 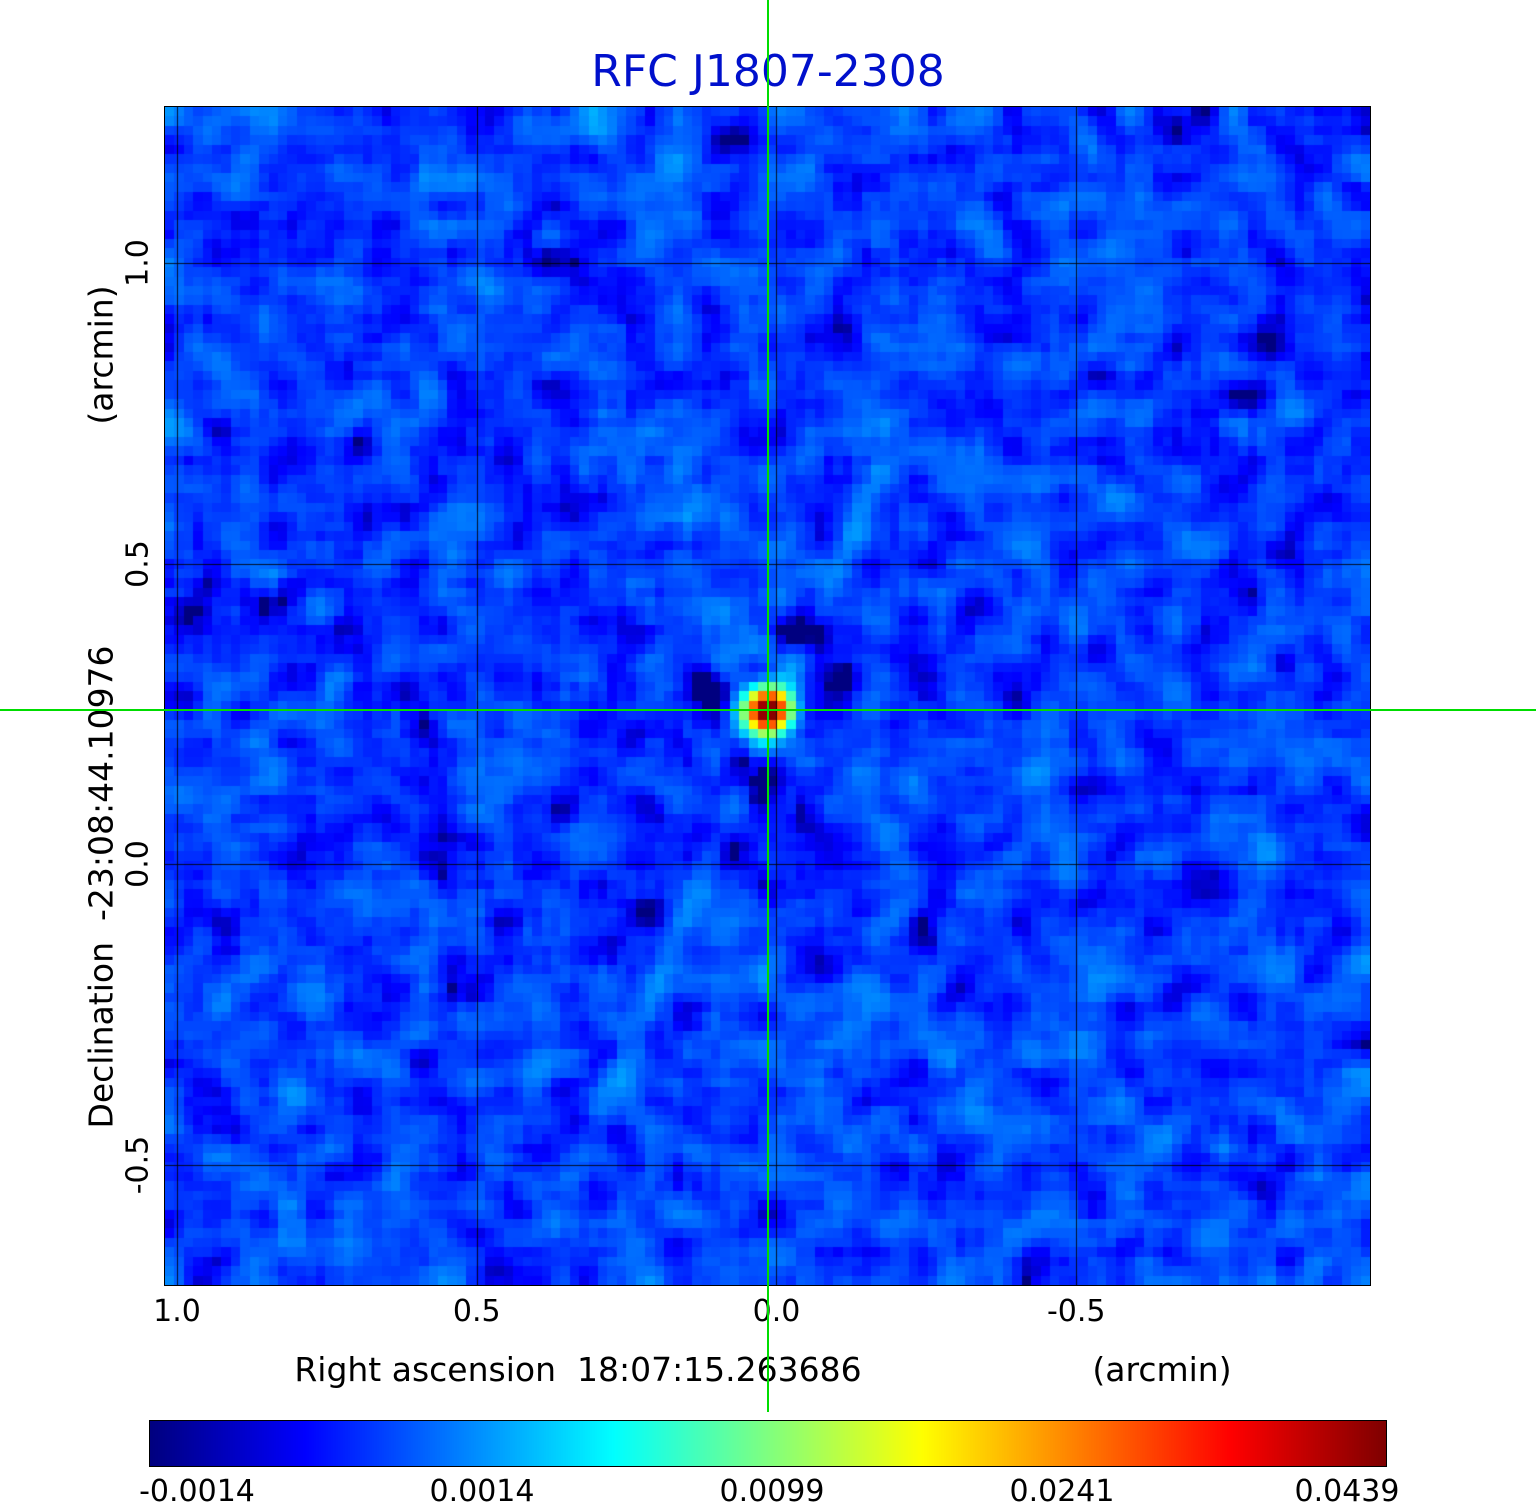 I want to click on plot-title: RFC J1807-2308, so click(x=768, y=71).